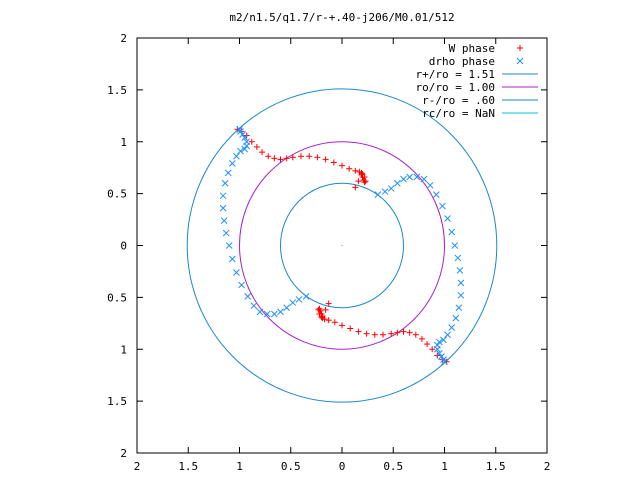 Image resolution: width=640 pixels, height=480 pixels. I want to click on y-tick-label-0: 2, so click(123, 453).